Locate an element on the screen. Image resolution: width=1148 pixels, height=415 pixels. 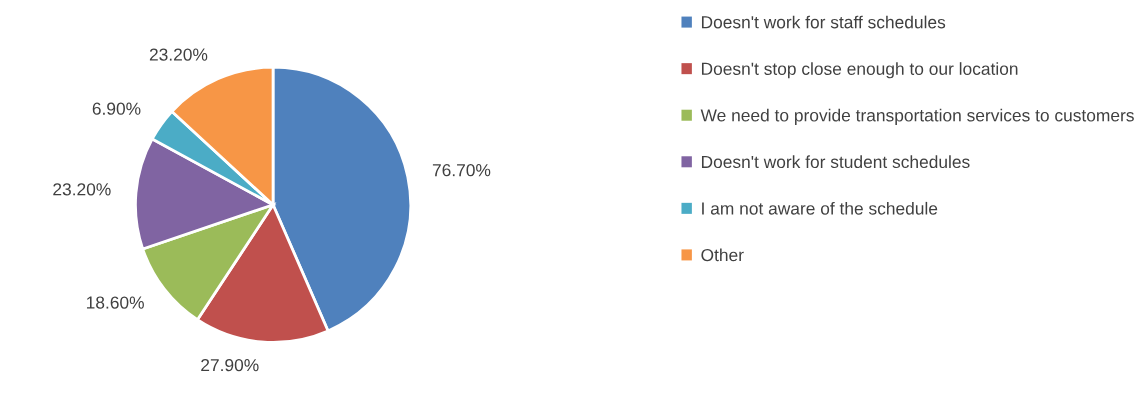
legend-label: Other is located at coordinates (722, 255).